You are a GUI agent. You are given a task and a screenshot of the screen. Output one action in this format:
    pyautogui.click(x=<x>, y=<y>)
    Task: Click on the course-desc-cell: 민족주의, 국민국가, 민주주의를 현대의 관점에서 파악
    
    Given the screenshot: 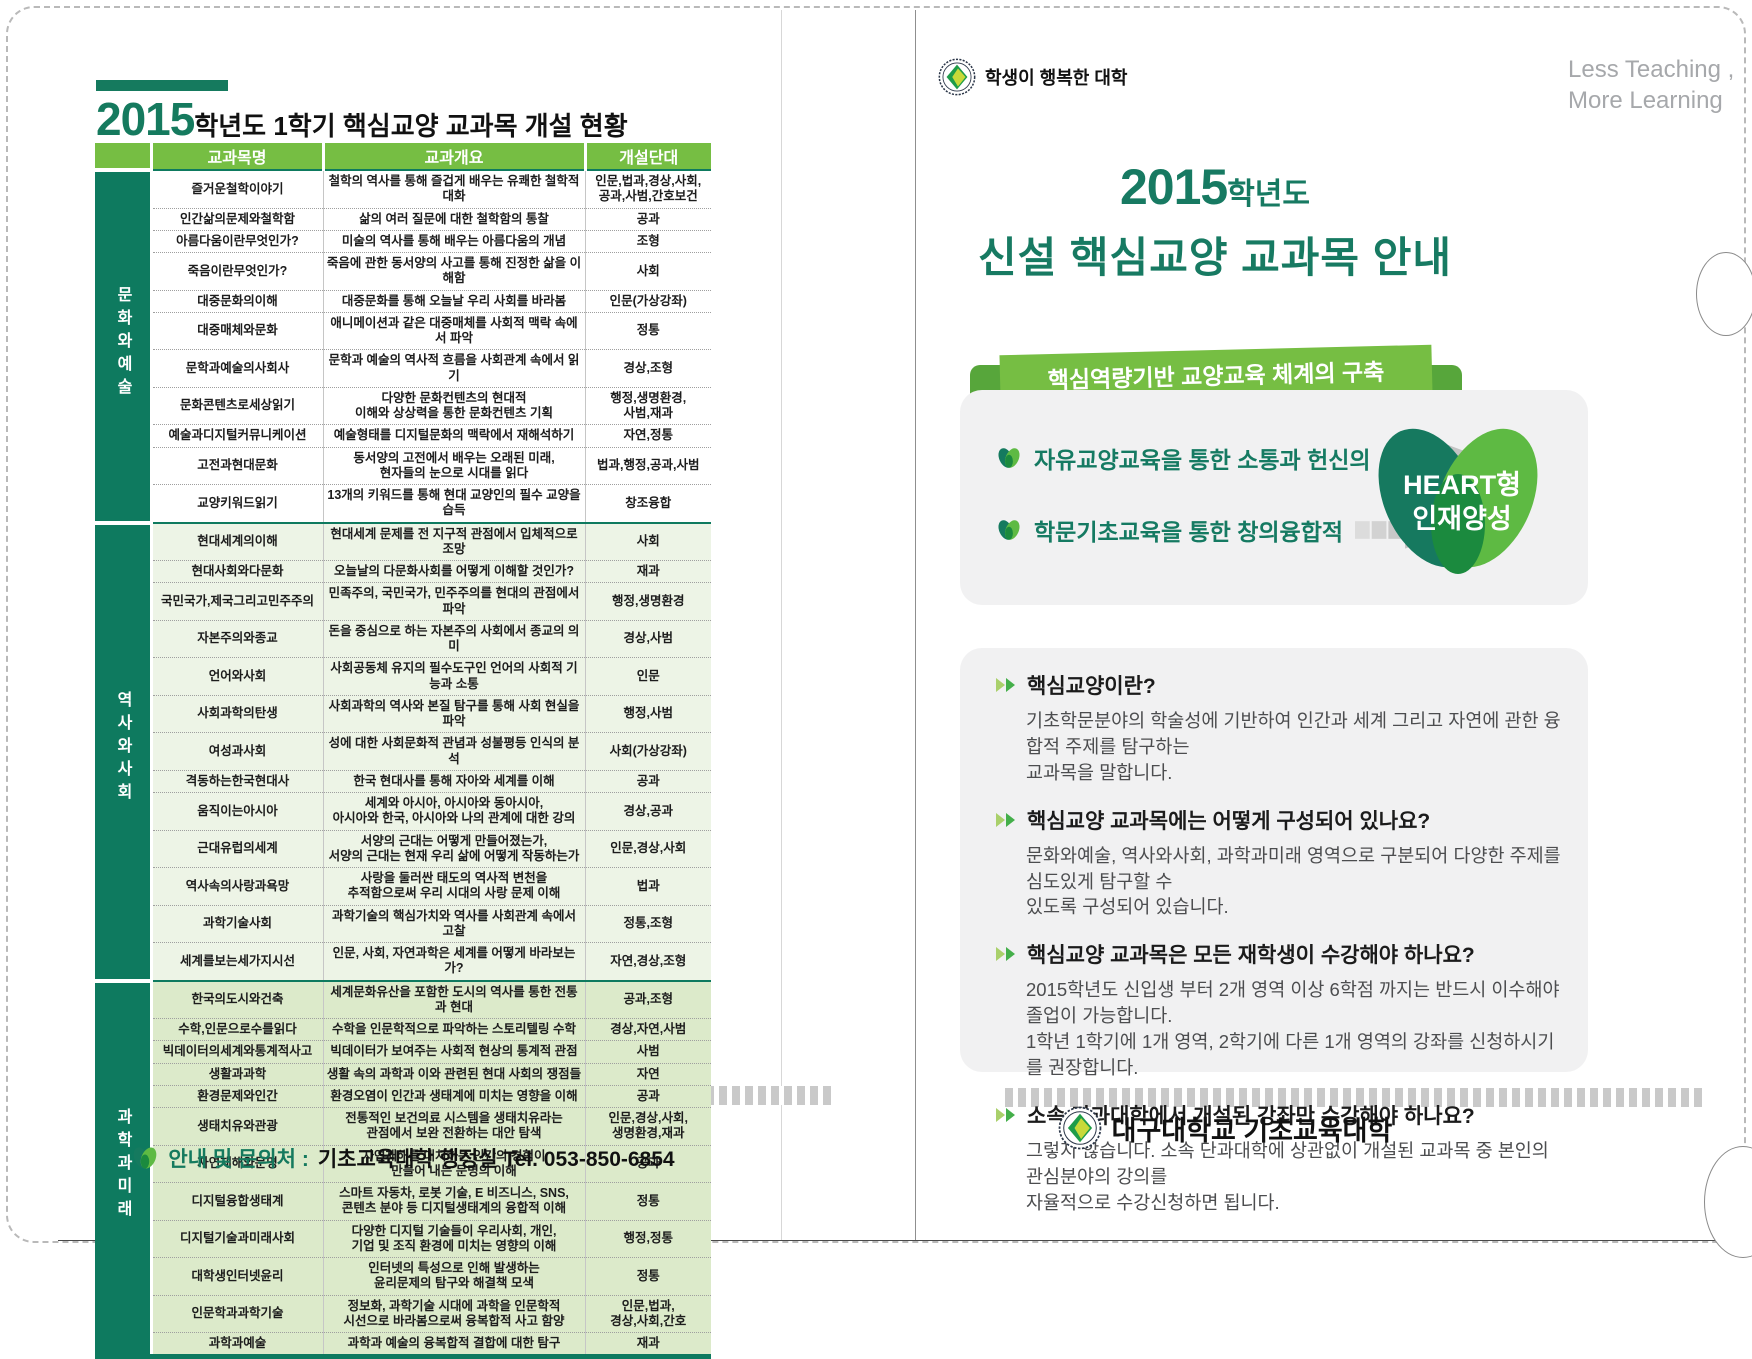 What is the action you would take?
    pyautogui.click(x=454, y=601)
    